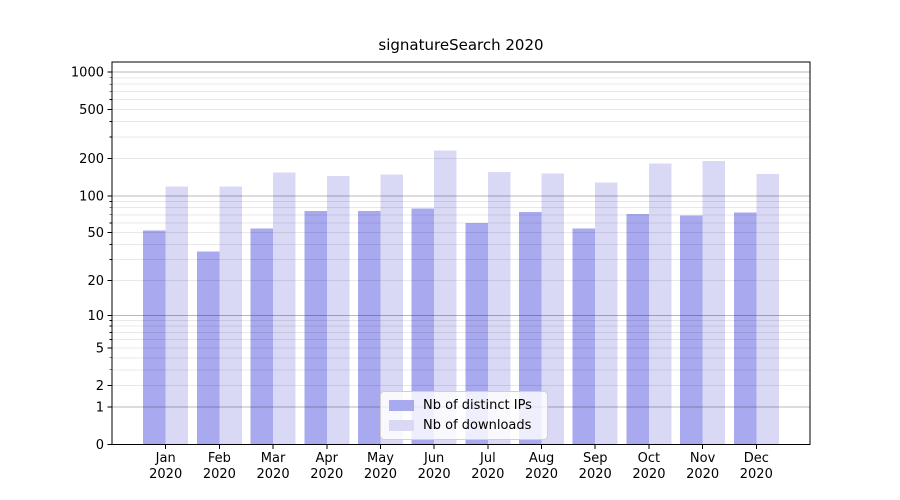 This screenshot has width=900, height=500. Describe the element at coordinates (219, 458) in the screenshot. I see `x-tick-label-month: Feb` at that location.